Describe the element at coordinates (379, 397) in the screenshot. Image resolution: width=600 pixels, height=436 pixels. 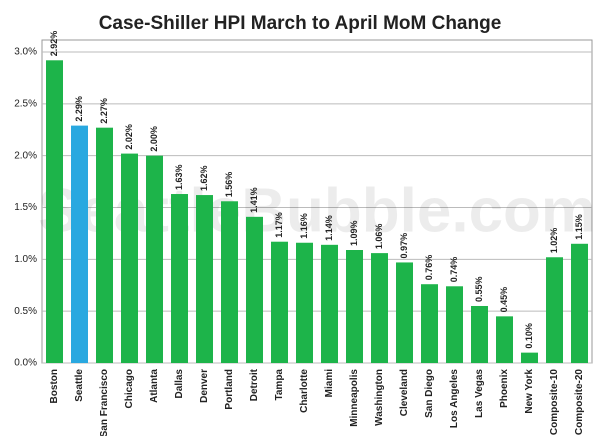
I see `x-tick-label: Washington` at that location.